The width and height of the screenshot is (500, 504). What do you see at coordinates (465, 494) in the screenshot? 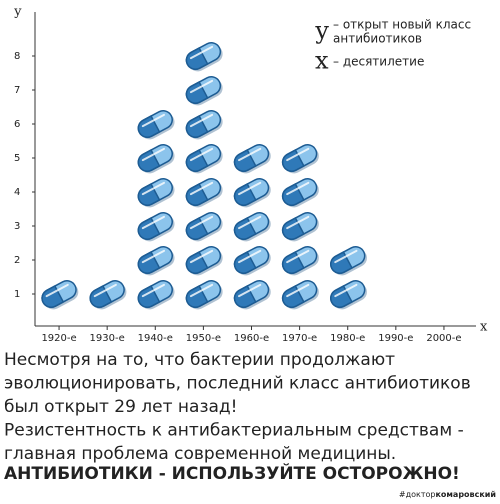
I see `hashtag-part: комаровский` at bounding box center [465, 494].